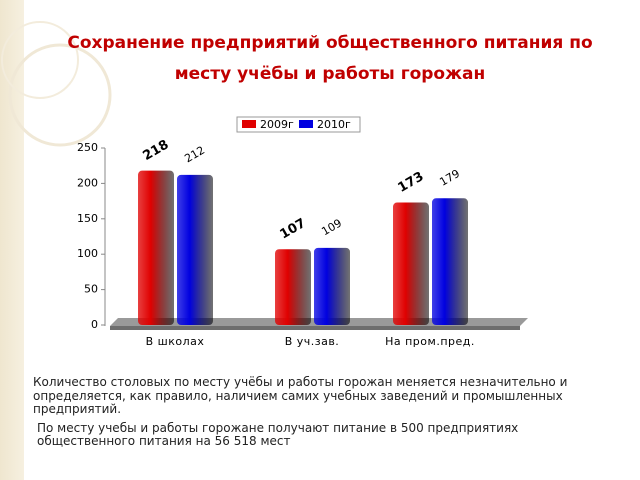 This screenshot has width=640, height=480. I want to click on legend-label: 2009г, so click(277, 124).